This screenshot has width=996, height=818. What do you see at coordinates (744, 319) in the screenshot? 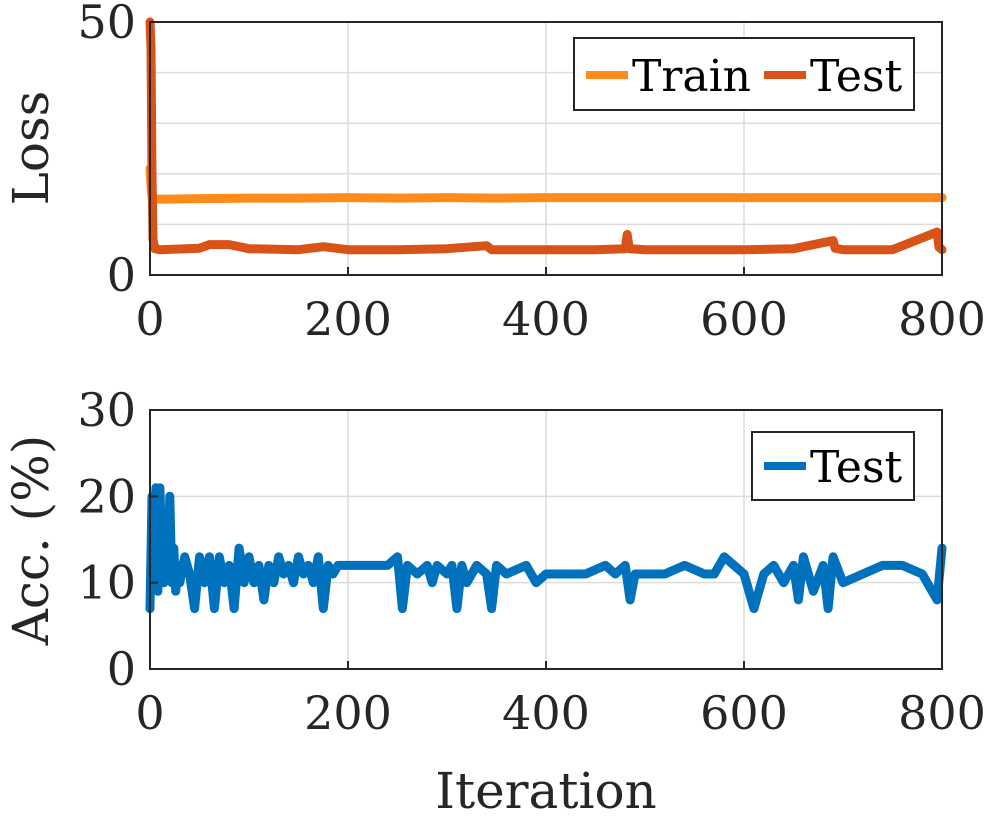
I see `loss-xtick-label: 600` at bounding box center [744, 319].